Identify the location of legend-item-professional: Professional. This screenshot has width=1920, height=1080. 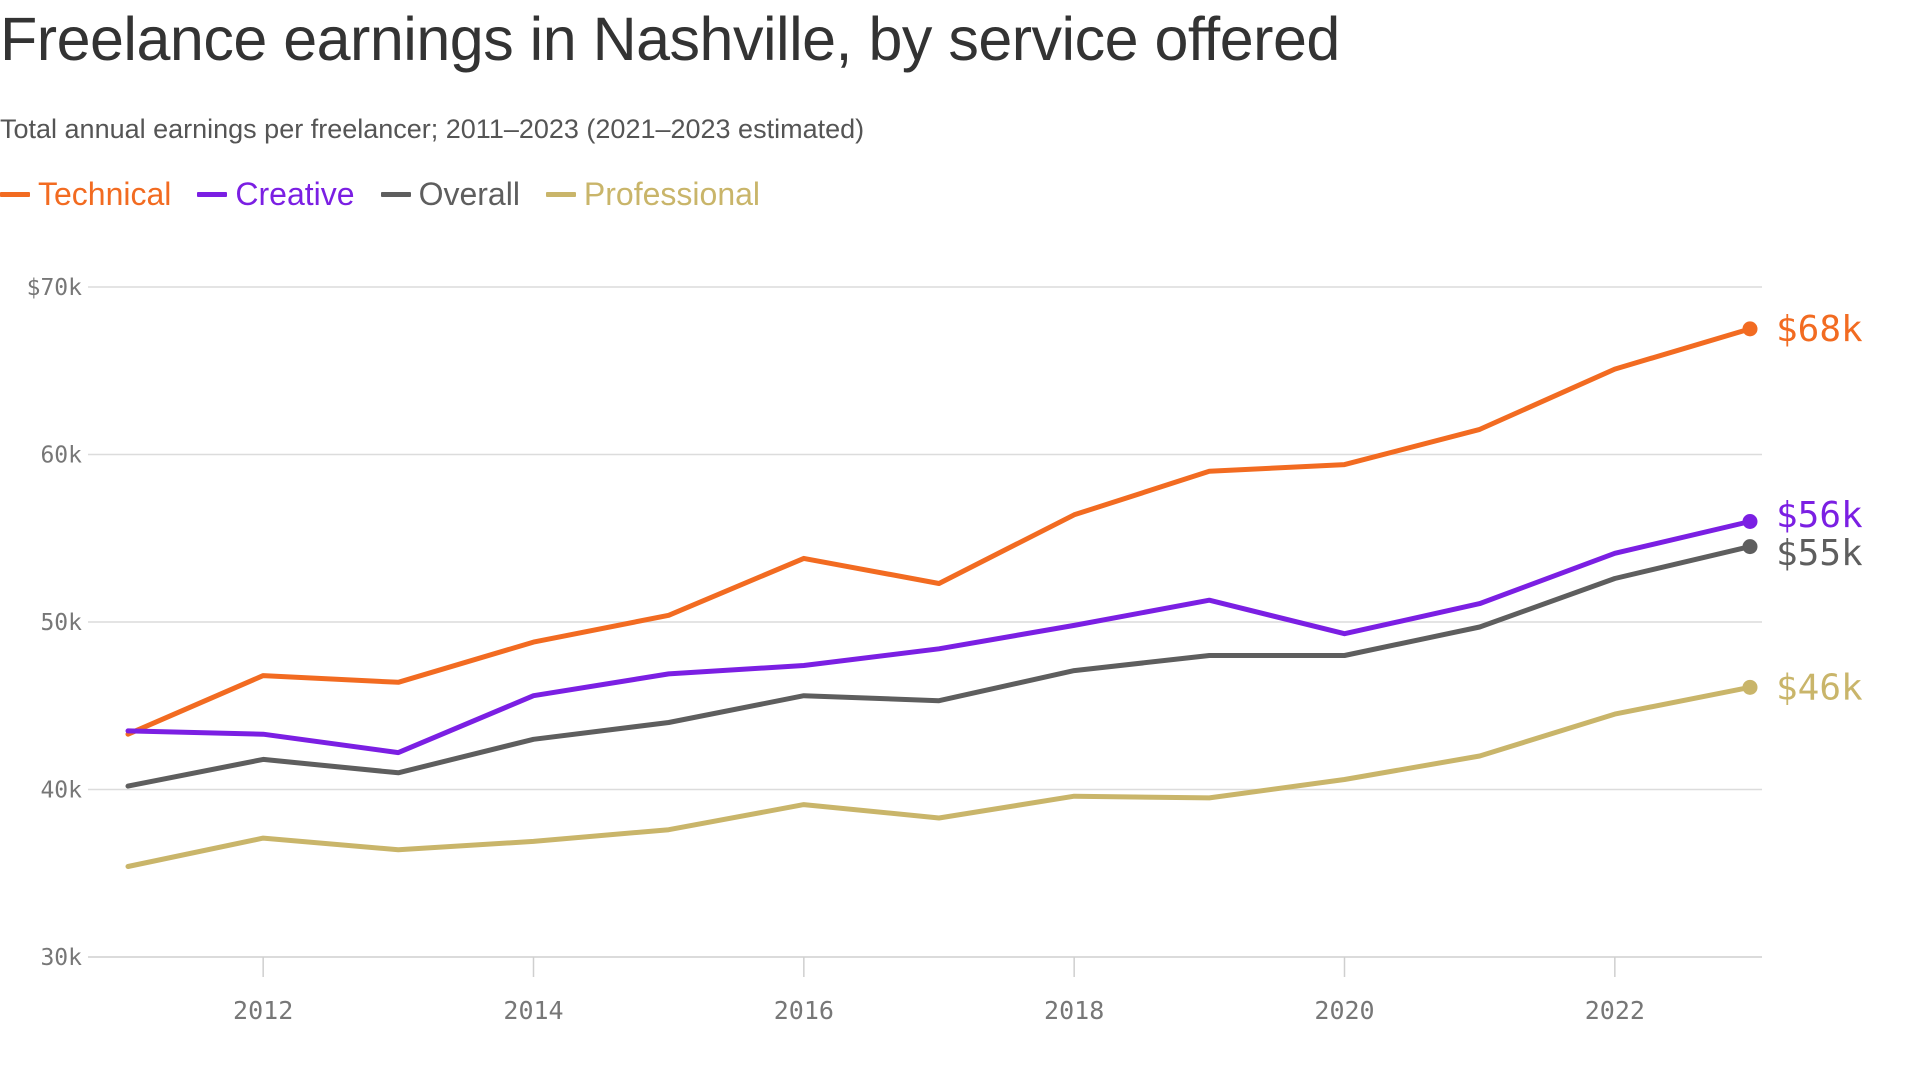
(653, 194).